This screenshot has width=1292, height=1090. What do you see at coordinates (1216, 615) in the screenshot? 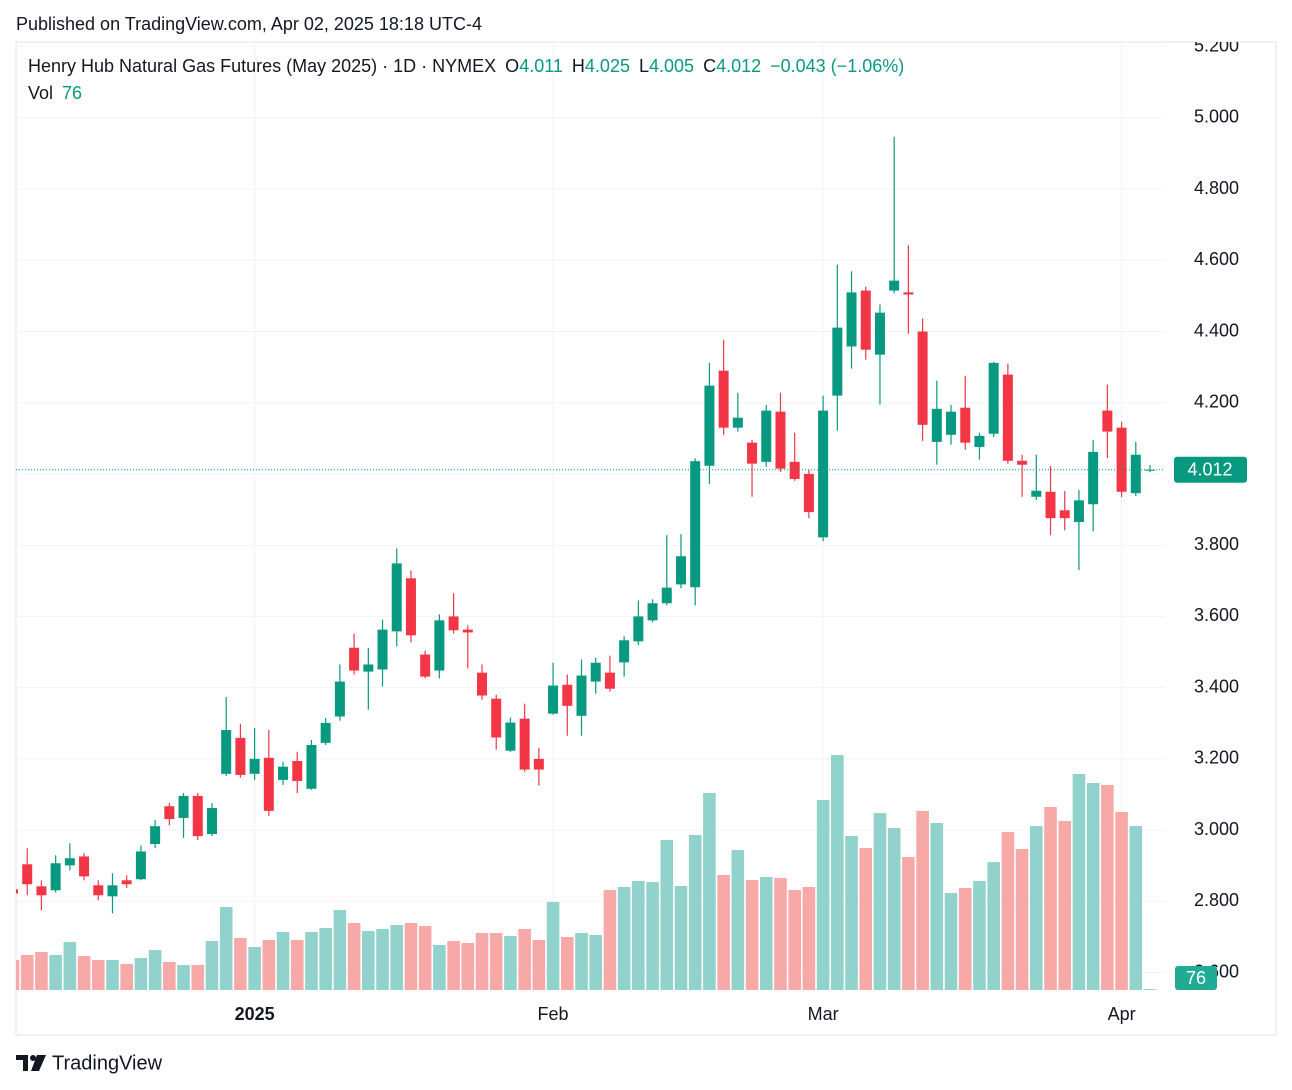
I see `y-tick-label: 3.600` at bounding box center [1216, 615].